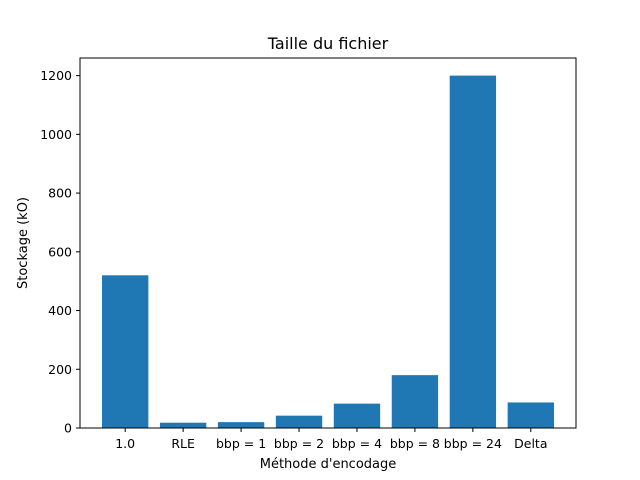 The width and height of the screenshot is (640, 480). I want to click on y-tick-label: 1200, so click(56, 75).